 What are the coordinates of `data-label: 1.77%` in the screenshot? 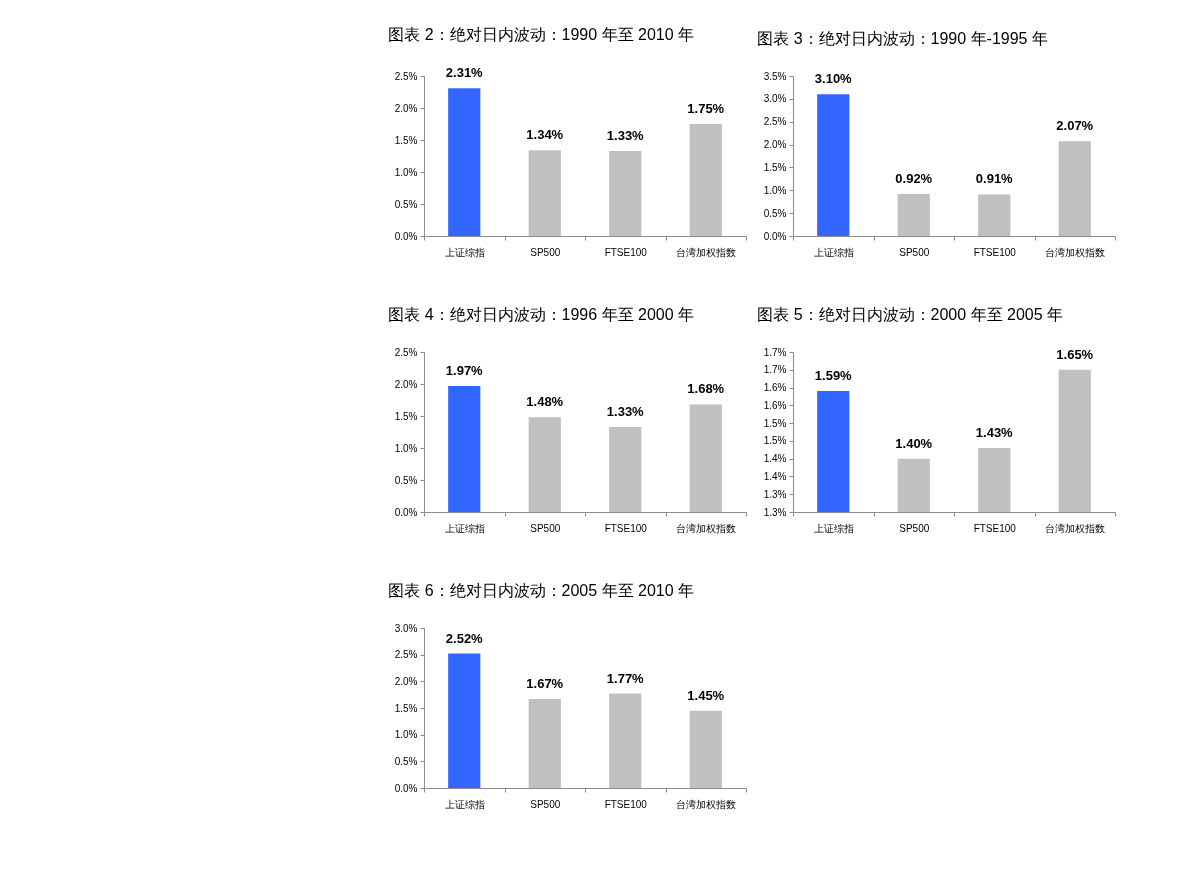 It's located at (625, 678).